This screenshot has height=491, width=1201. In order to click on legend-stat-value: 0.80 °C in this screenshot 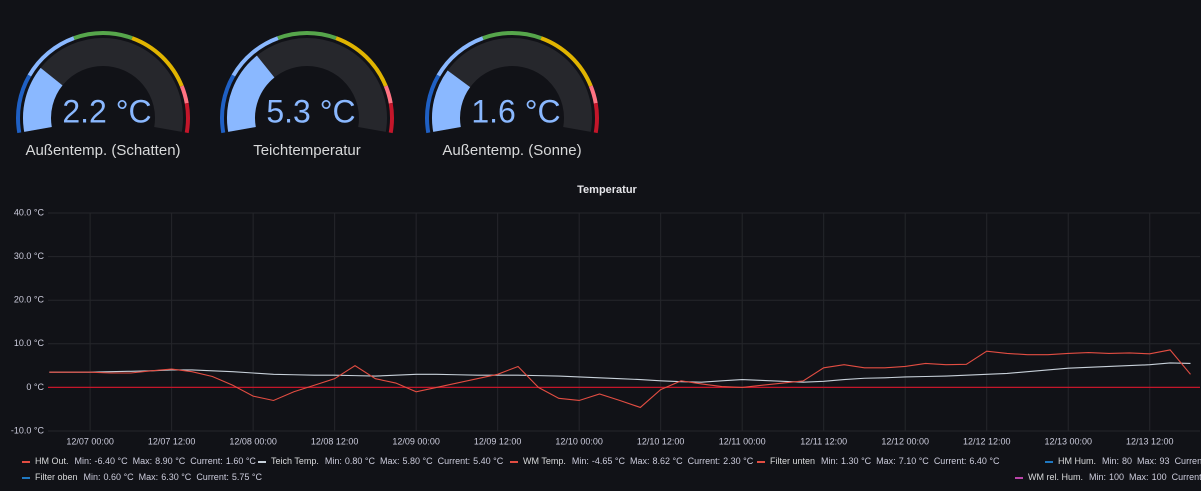, I will do `click(360, 461)`.